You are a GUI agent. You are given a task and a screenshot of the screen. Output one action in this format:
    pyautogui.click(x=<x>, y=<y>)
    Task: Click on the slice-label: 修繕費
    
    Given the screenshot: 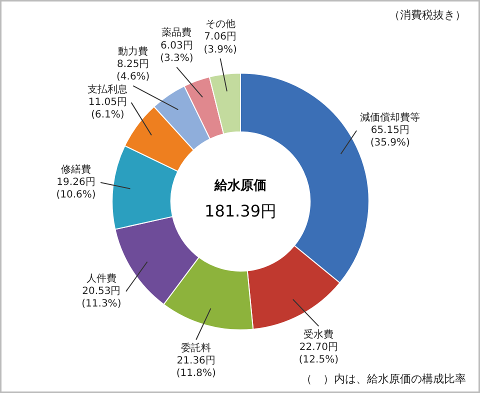 What is the action you would take?
    pyautogui.click(x=76, y=169)
    